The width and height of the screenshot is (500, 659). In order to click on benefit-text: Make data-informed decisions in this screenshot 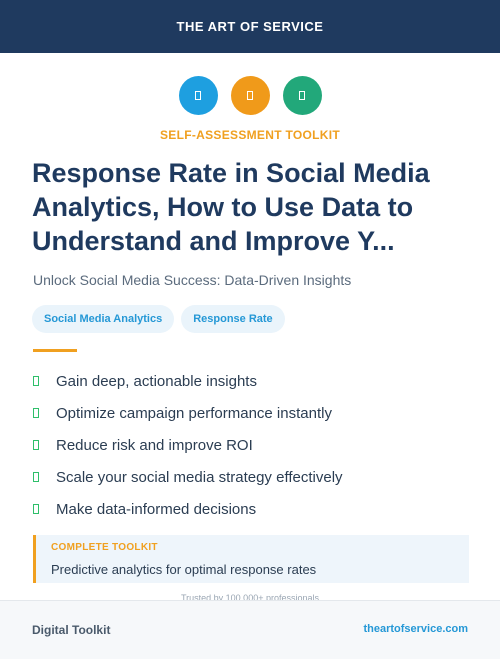, I will do `click(156, 509)`.